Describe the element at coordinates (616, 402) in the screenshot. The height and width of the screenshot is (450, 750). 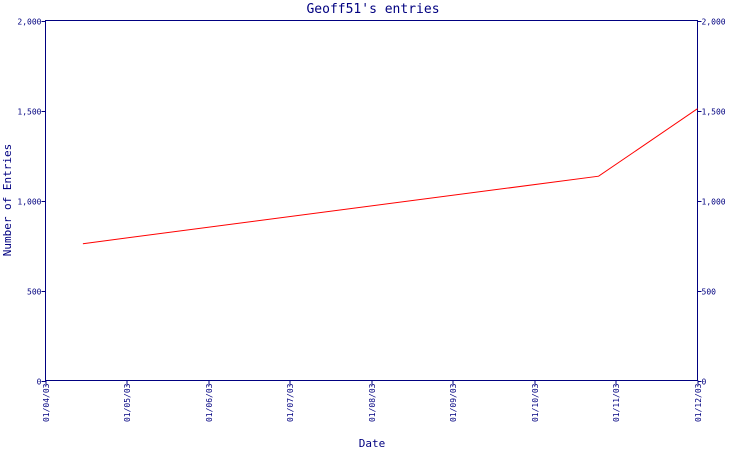
I see `x-tick-label: 01/11/03` at that location.